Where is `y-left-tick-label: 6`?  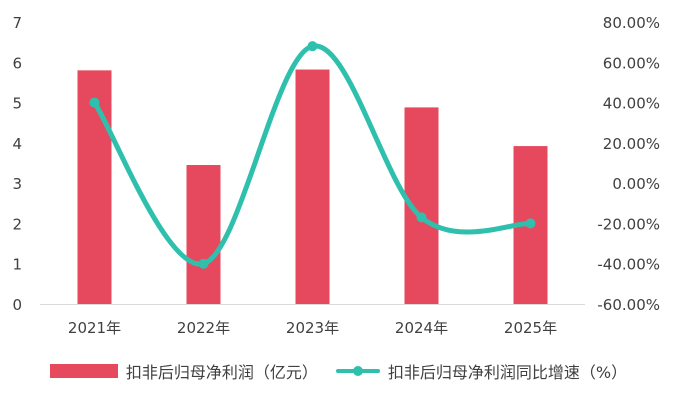
y-left-tick-label: 6 is located at coordinates (17, 63).